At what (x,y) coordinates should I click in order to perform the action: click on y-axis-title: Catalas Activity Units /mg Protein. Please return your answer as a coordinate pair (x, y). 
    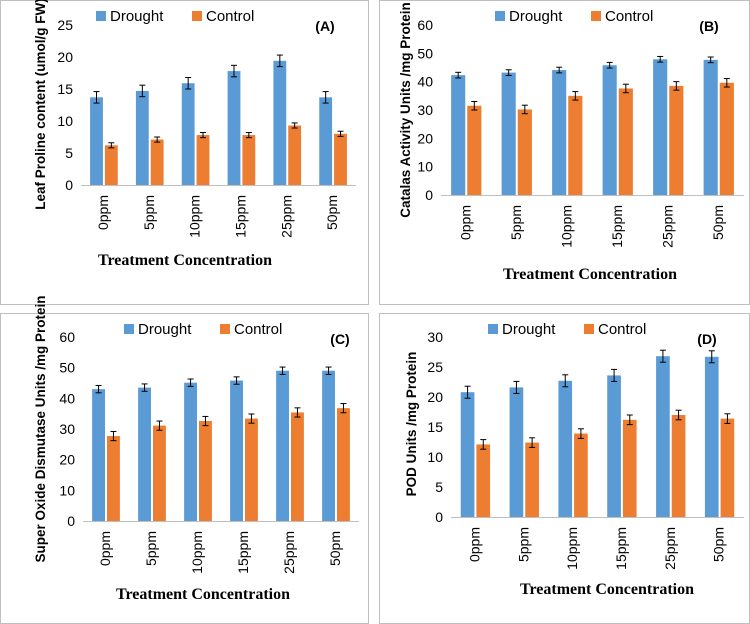
    Looking at the image, I should click on (405, 110).